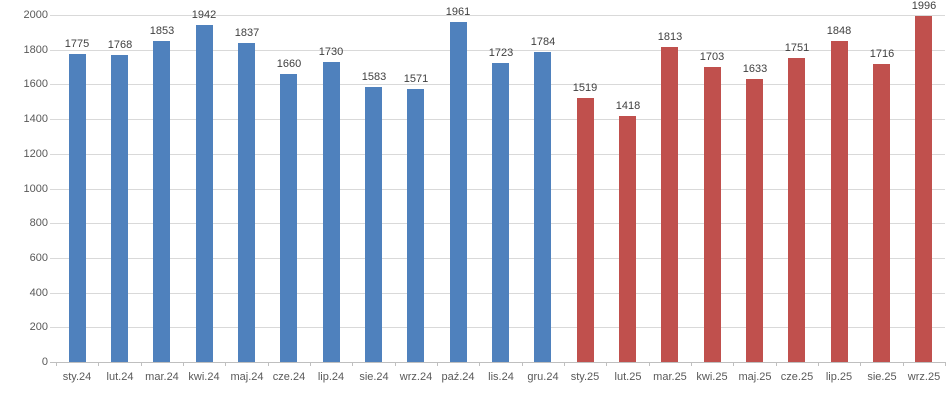  What do you see at coordinates (289, 377) in the screenshot?
I see `x-axis-label: cze.24` at bounding box center [289, 377].